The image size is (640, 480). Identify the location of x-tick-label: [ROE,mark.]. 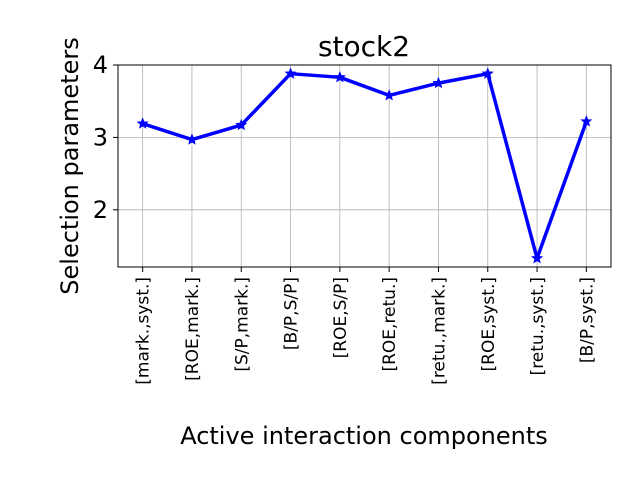
(193, 329).